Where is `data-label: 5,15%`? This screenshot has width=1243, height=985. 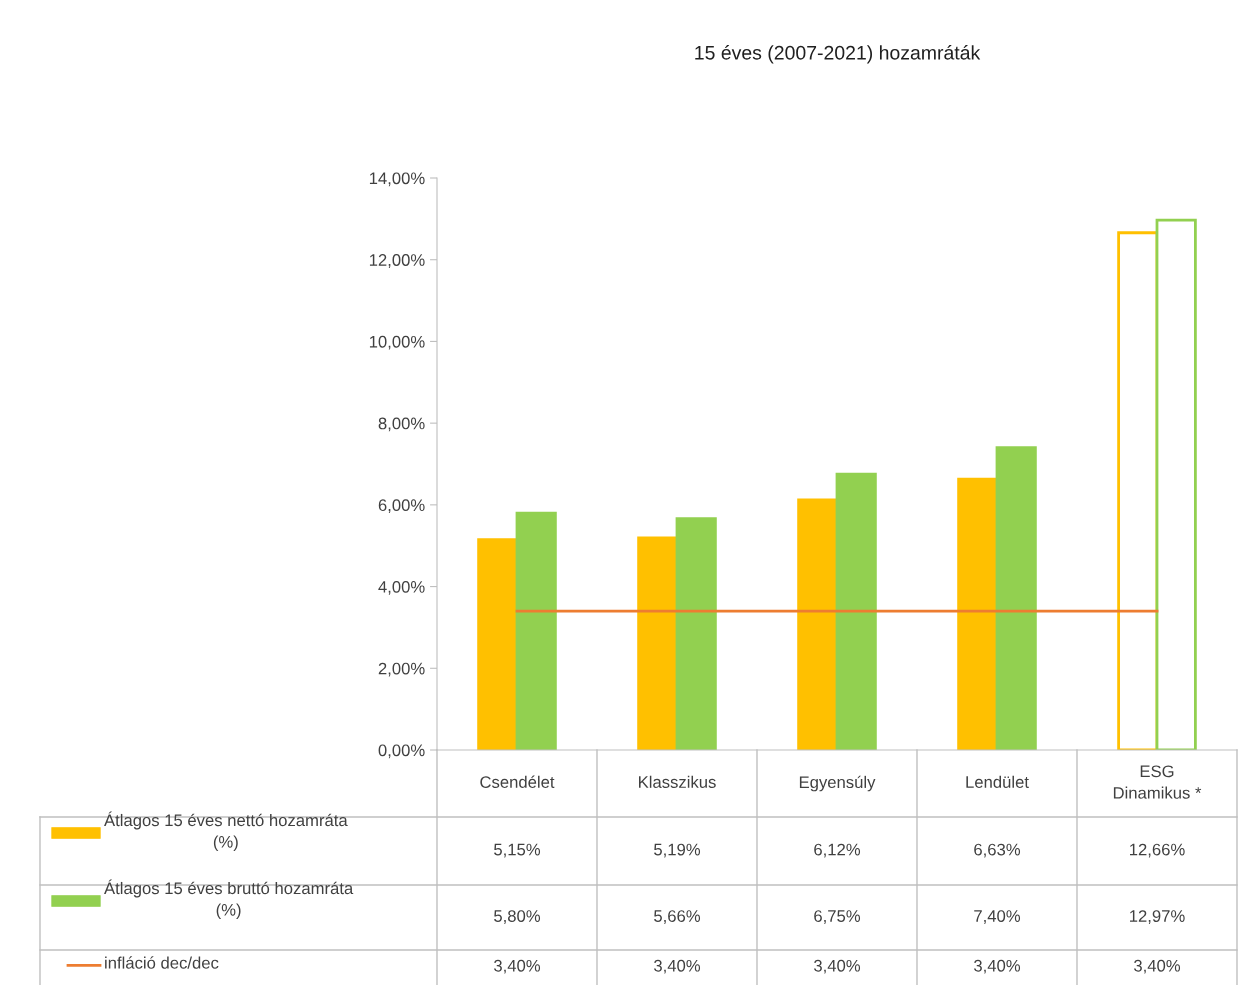
data-label: 5,15% is located at coordinates (517, 850).